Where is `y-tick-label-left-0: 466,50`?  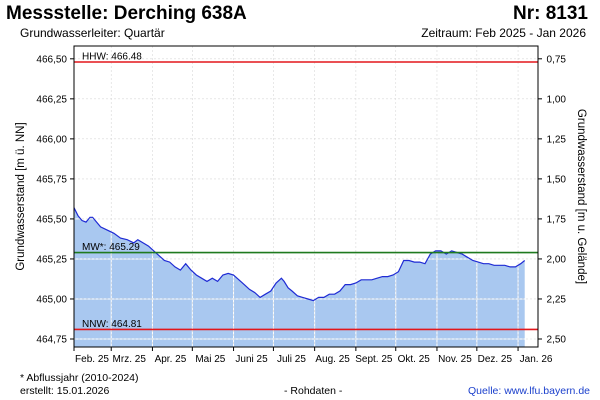 y-tick-label-left-0: 466,50 is located at coordinates (51, 59).